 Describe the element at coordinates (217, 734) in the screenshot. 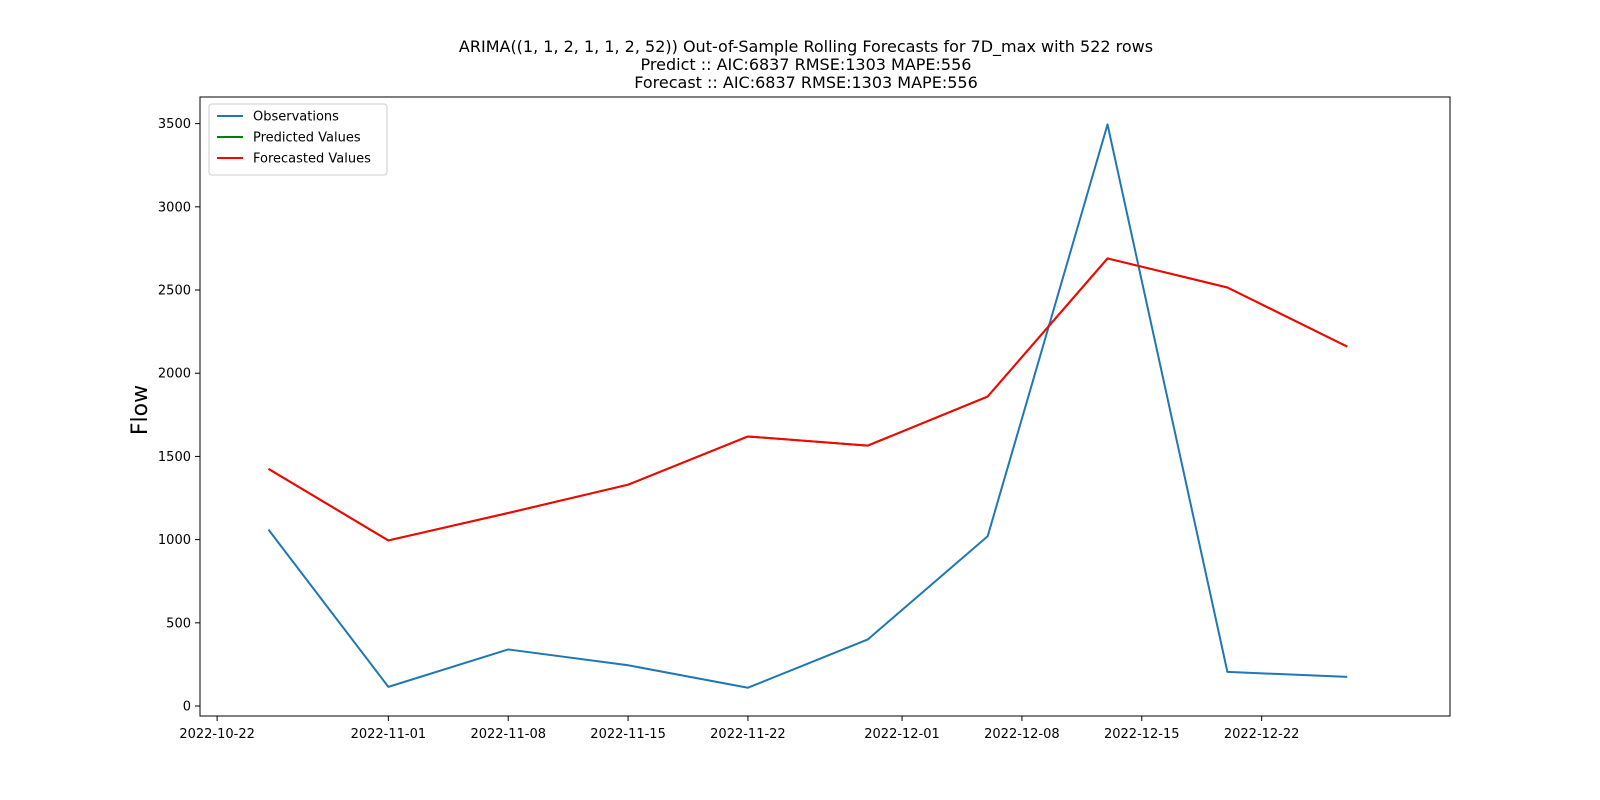

I see `x-tick-label: 2022-10-22` at that location.